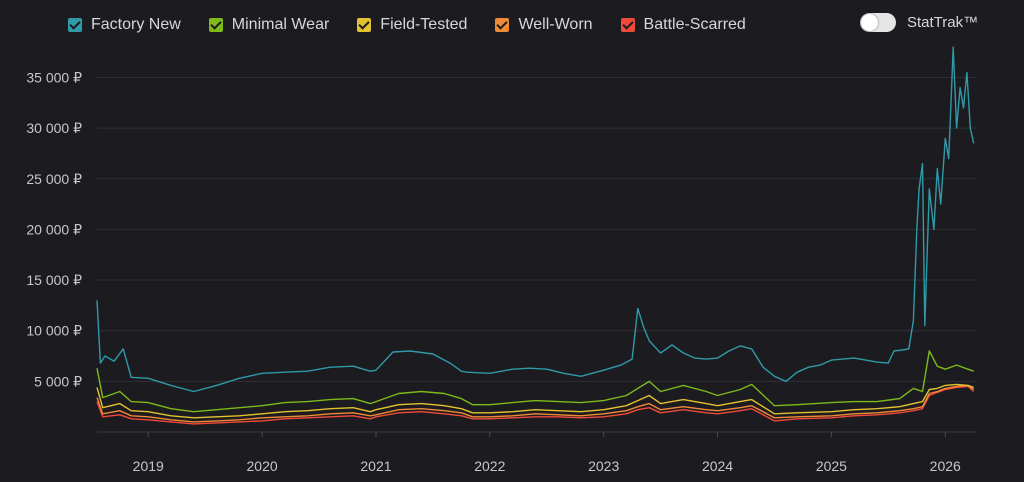 This screenshot has width=1024, height=482. Describe the element at coordinates (262, 466) in the screenshot. I see `x-tick-label: 2020` at that location.